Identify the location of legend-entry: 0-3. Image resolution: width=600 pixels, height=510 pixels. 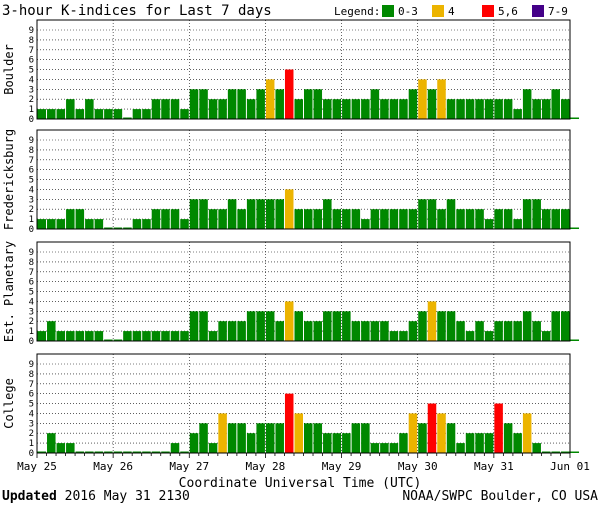
(408, 11).